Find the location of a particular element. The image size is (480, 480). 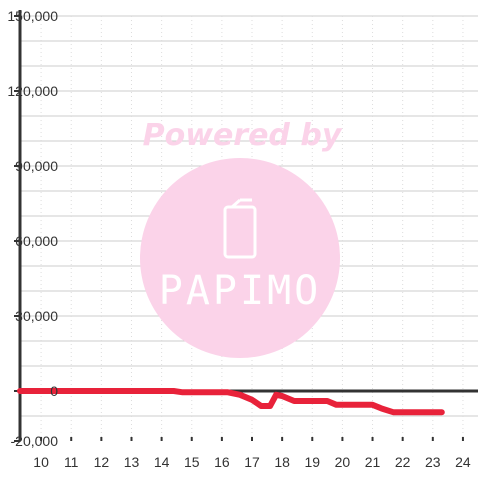

y-tick-label: 90,000 is located at coordinates (36, 166).